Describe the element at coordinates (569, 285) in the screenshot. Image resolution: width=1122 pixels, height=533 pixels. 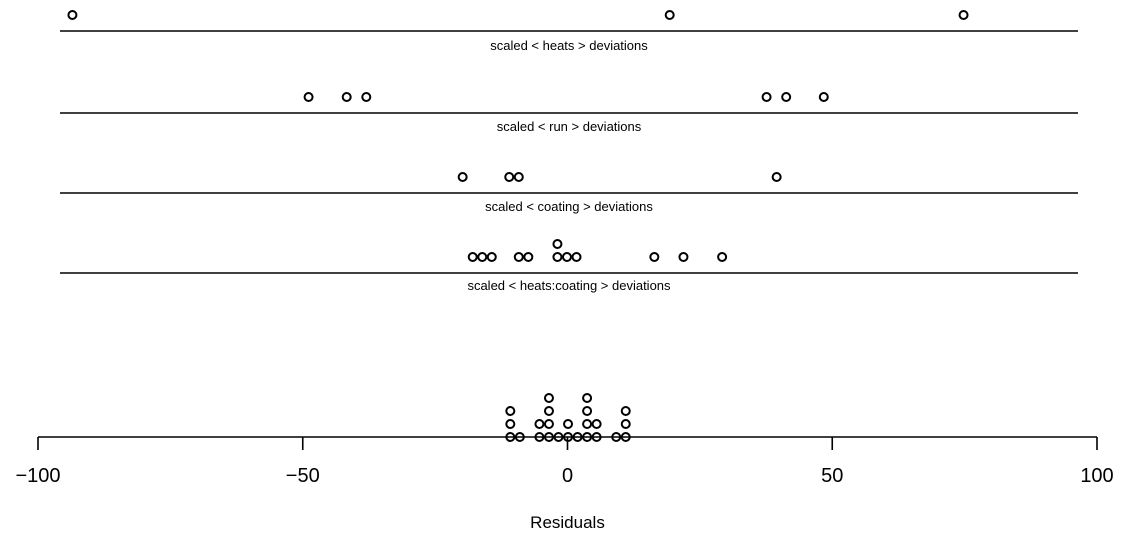
I see `strip-label: scaled < heats:coating > deviations` at that location.